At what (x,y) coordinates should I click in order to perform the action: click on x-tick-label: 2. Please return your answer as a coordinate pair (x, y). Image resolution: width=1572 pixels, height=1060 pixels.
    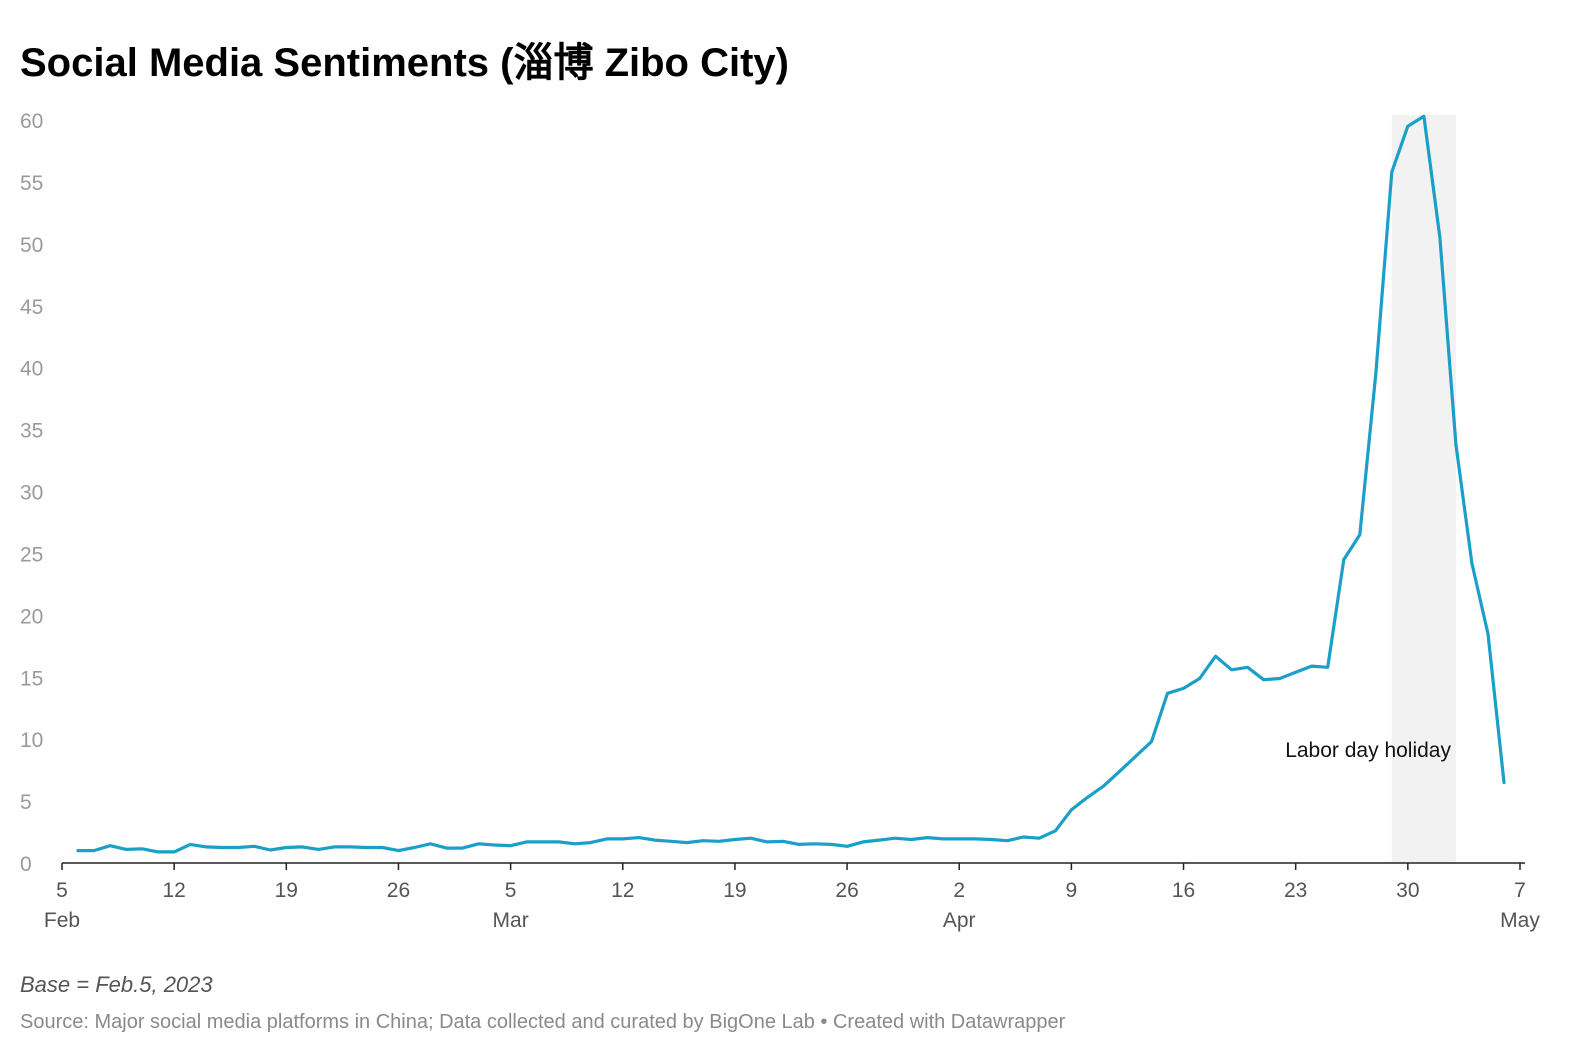
    Looking at the image, I should click on (959, 890).